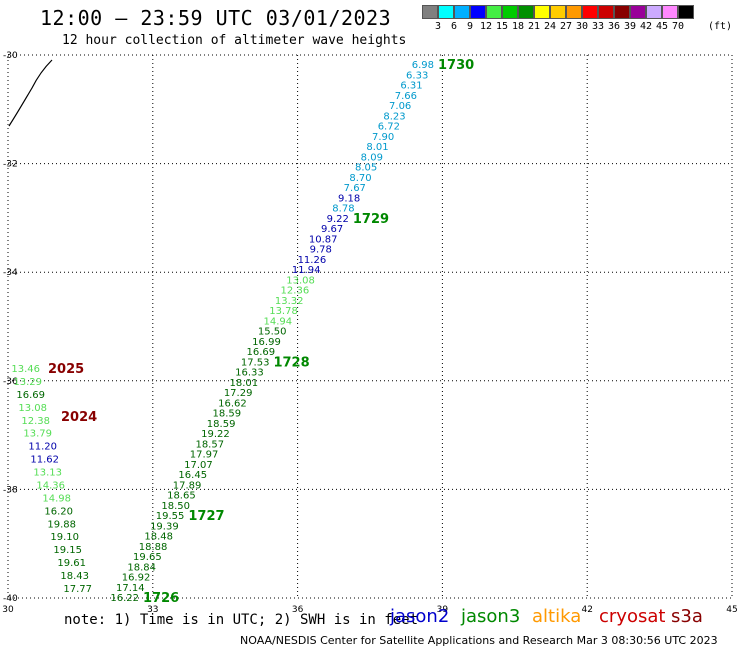 This screenshot has width=740, height=650. I want to click on coastline, so click(30, 93).